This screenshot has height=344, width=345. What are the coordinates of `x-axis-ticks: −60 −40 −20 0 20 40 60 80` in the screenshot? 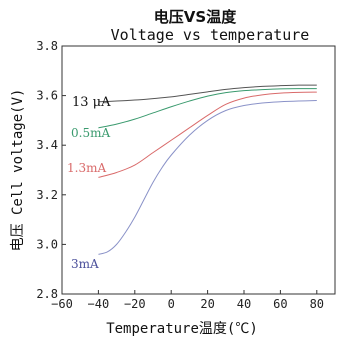 It's located at (187, 300).